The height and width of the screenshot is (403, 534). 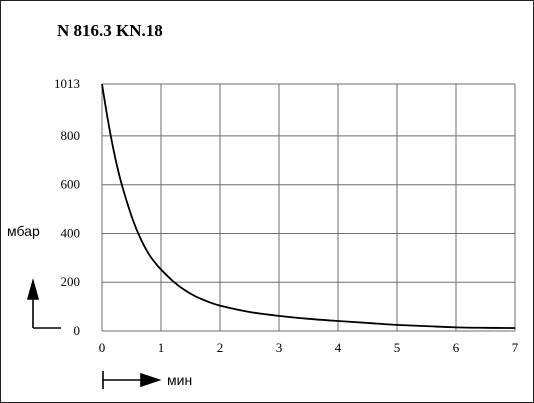 I want to click on axis-arrows, so click(x=94, y=333).